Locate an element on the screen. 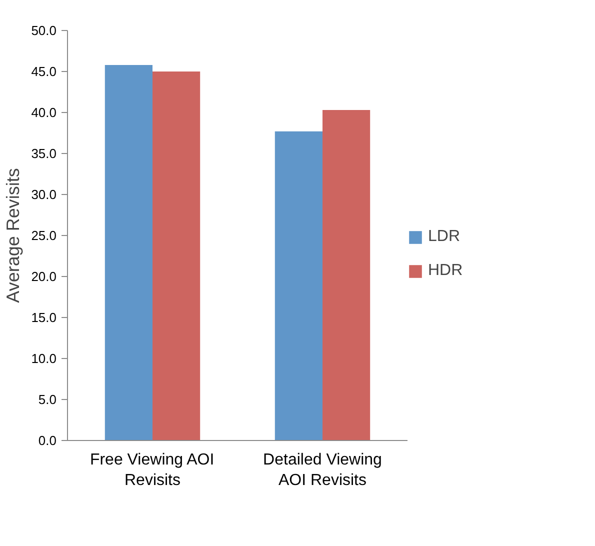 The height and width of the screenshot is (546, 595). y-axis-title: Average Revisits is located at coordinates (13, 235).